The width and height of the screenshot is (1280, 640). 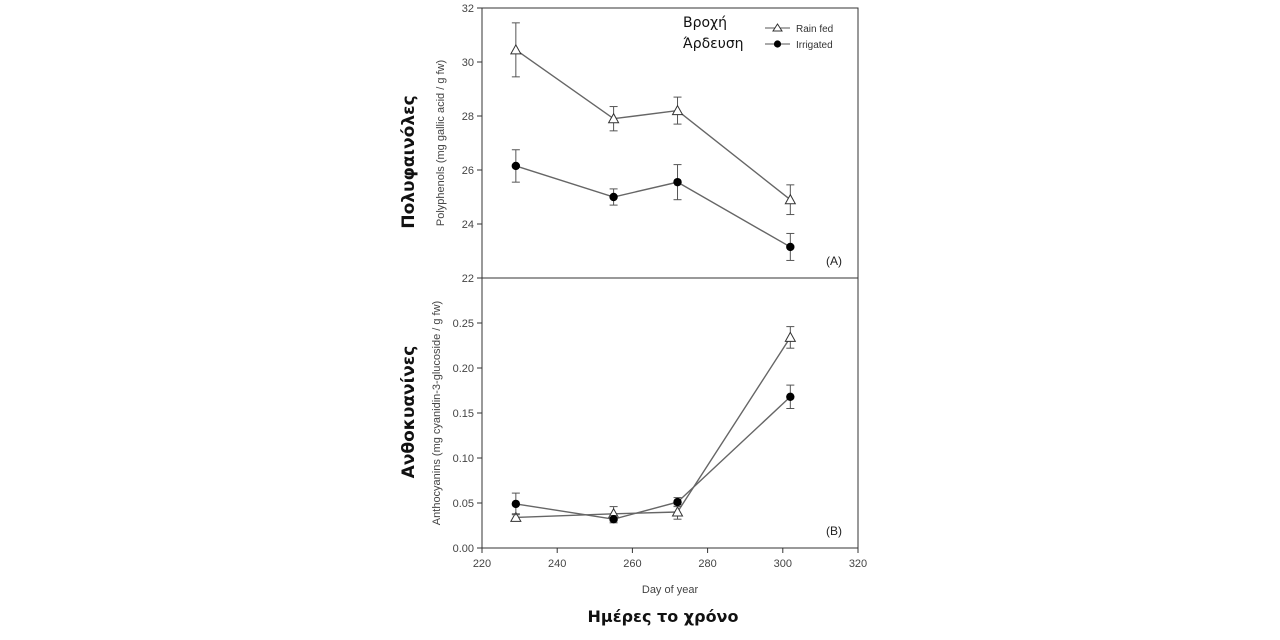 What do you see at coordinates (707, 564) in the screenshot?
I see `xtick-label-b-3: 280` at bounding box center [707, 564].